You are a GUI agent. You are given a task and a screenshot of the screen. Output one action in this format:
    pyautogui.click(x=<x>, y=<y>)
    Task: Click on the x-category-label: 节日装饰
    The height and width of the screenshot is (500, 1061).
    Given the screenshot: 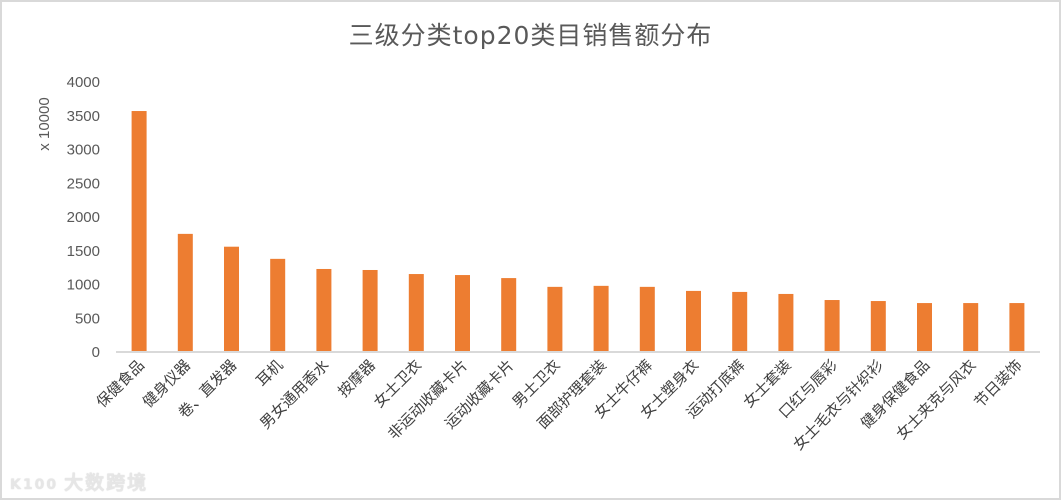 What is the action you would take?
    pyautogui.click(x=998, y=383)
    